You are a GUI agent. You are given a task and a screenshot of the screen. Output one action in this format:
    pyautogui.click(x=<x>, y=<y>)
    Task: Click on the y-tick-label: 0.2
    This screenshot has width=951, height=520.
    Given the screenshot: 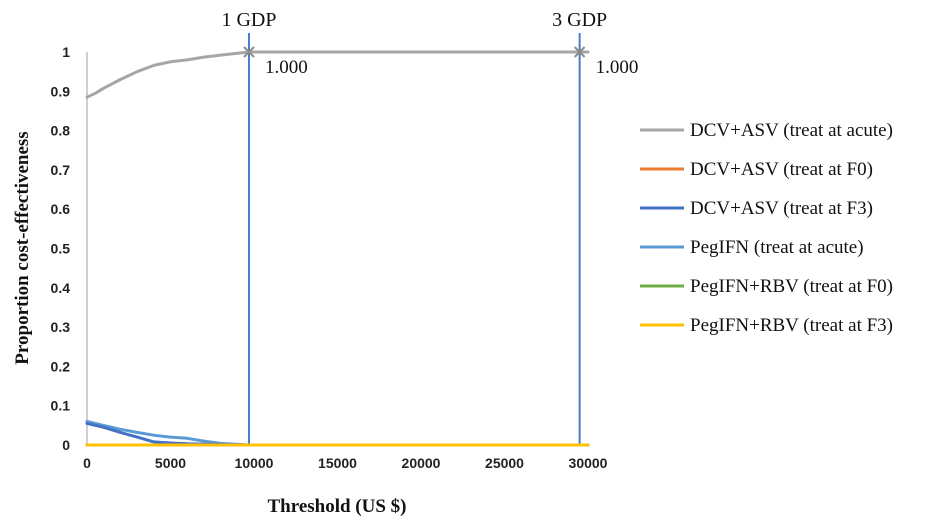 What is the action you would take?
    pyautogui.click(x=61, y=366)
    